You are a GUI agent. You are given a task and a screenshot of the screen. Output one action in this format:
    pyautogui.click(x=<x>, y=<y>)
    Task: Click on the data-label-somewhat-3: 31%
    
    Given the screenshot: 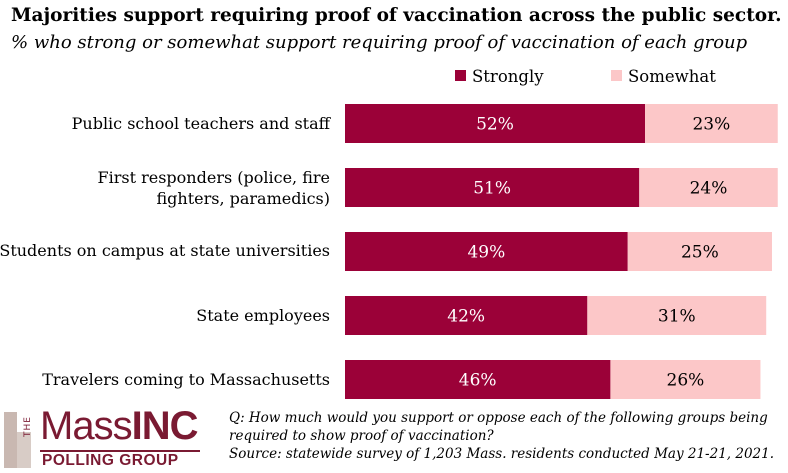 What is the action you would take?
    pyautogui.click(x=677, y=317)
    